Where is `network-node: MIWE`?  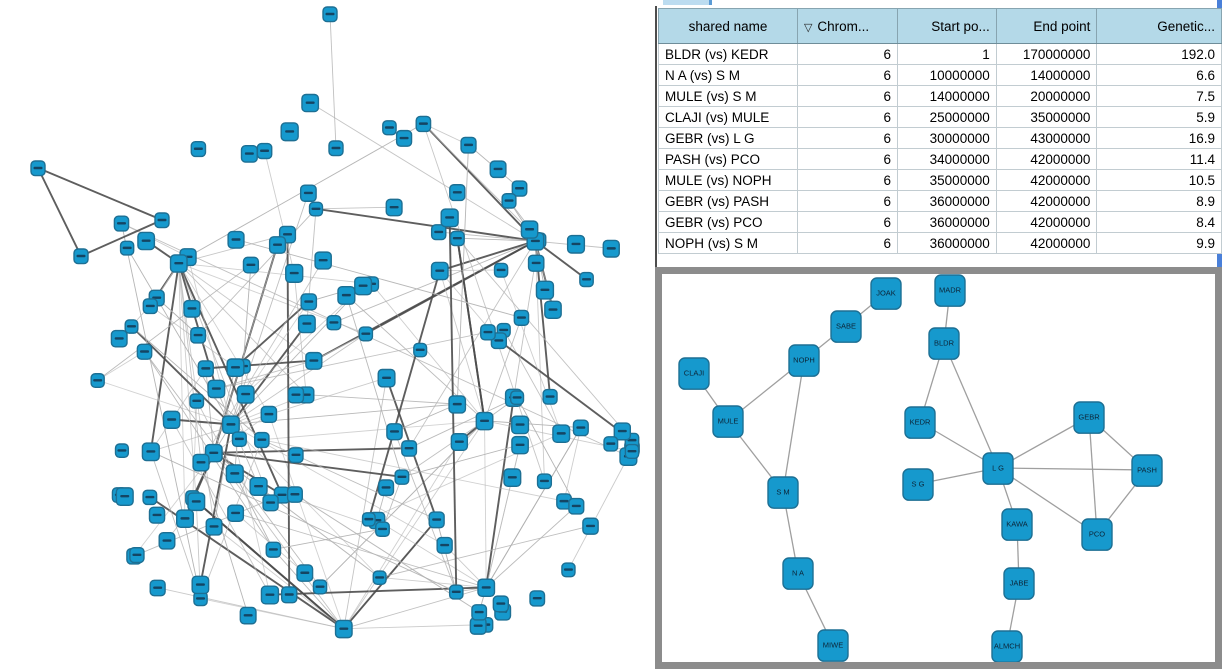 network-node: MIWE is located at coordinates (833, 645).